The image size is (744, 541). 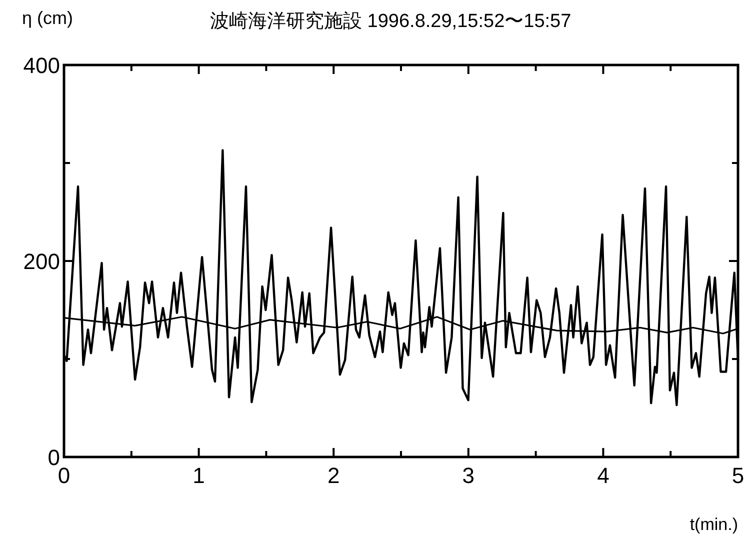 What do you see at coordinates (198, 475) in the screenshot?
I see `x-tick-label: 1` at bounding box center [198, 475].